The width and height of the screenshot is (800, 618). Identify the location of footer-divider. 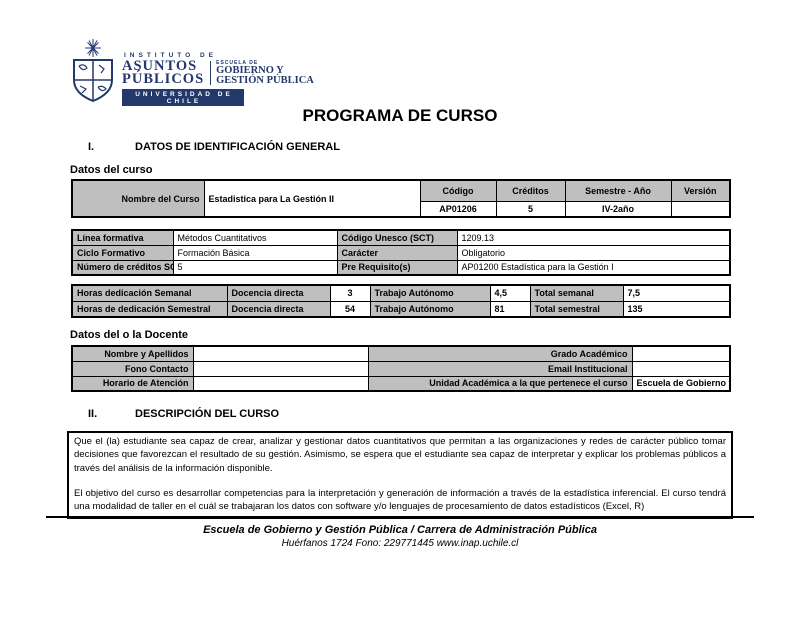
(400, 517).